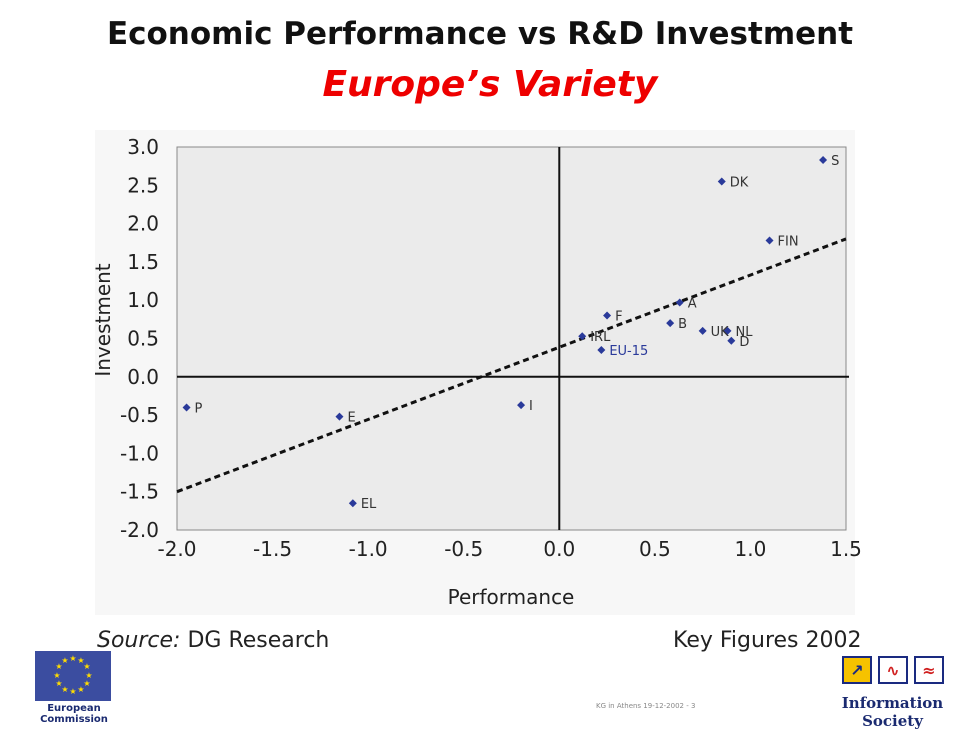 The image size is (960, 730). I want to click on point-label: P, so click(199, 408).